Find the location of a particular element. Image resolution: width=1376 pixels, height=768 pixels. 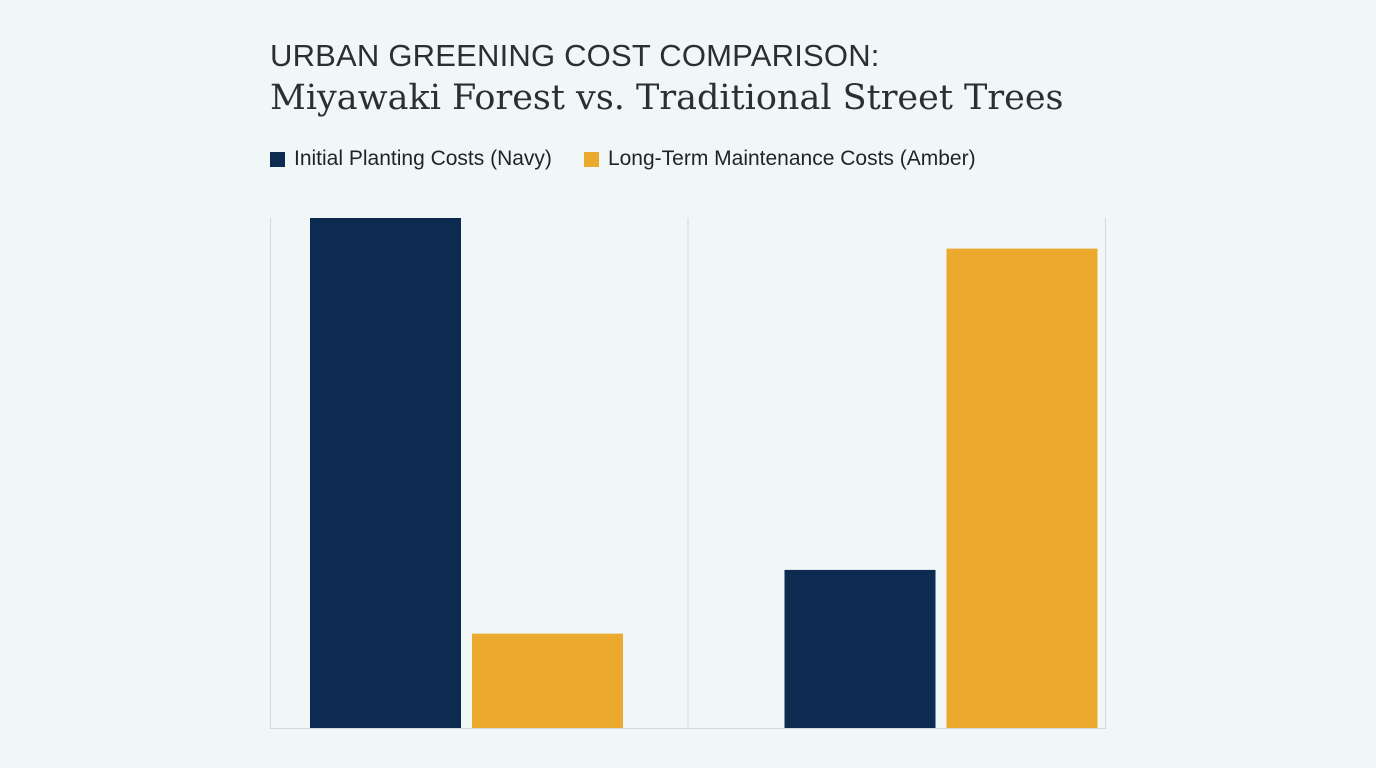

legend-swatch-navy is located at coordinates (277, 159).